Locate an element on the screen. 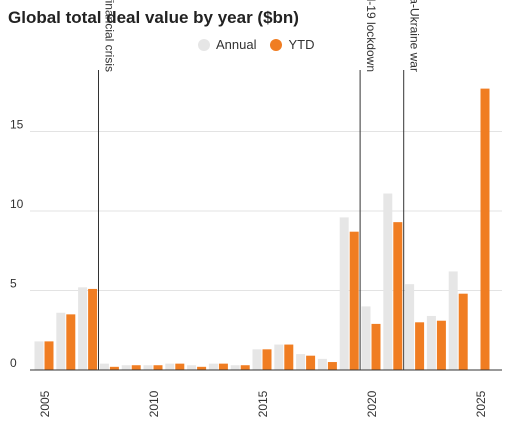 The width and height of the screenshot is (510, 422). legend-swatch-annual is located at coordinates (204, 44).